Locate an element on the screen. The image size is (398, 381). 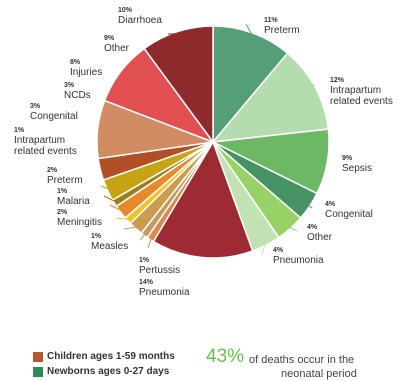
slice-name-label-8-0: Measles is located at coordinates (109, 246).